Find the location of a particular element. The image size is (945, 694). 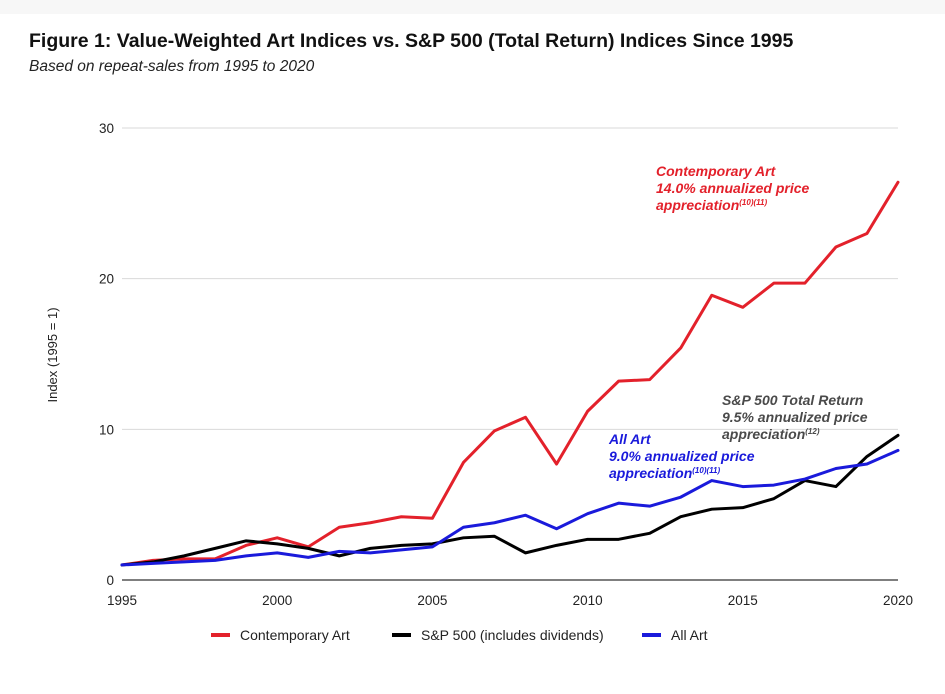

series-line-all-art is located at coordinates (510, 507).